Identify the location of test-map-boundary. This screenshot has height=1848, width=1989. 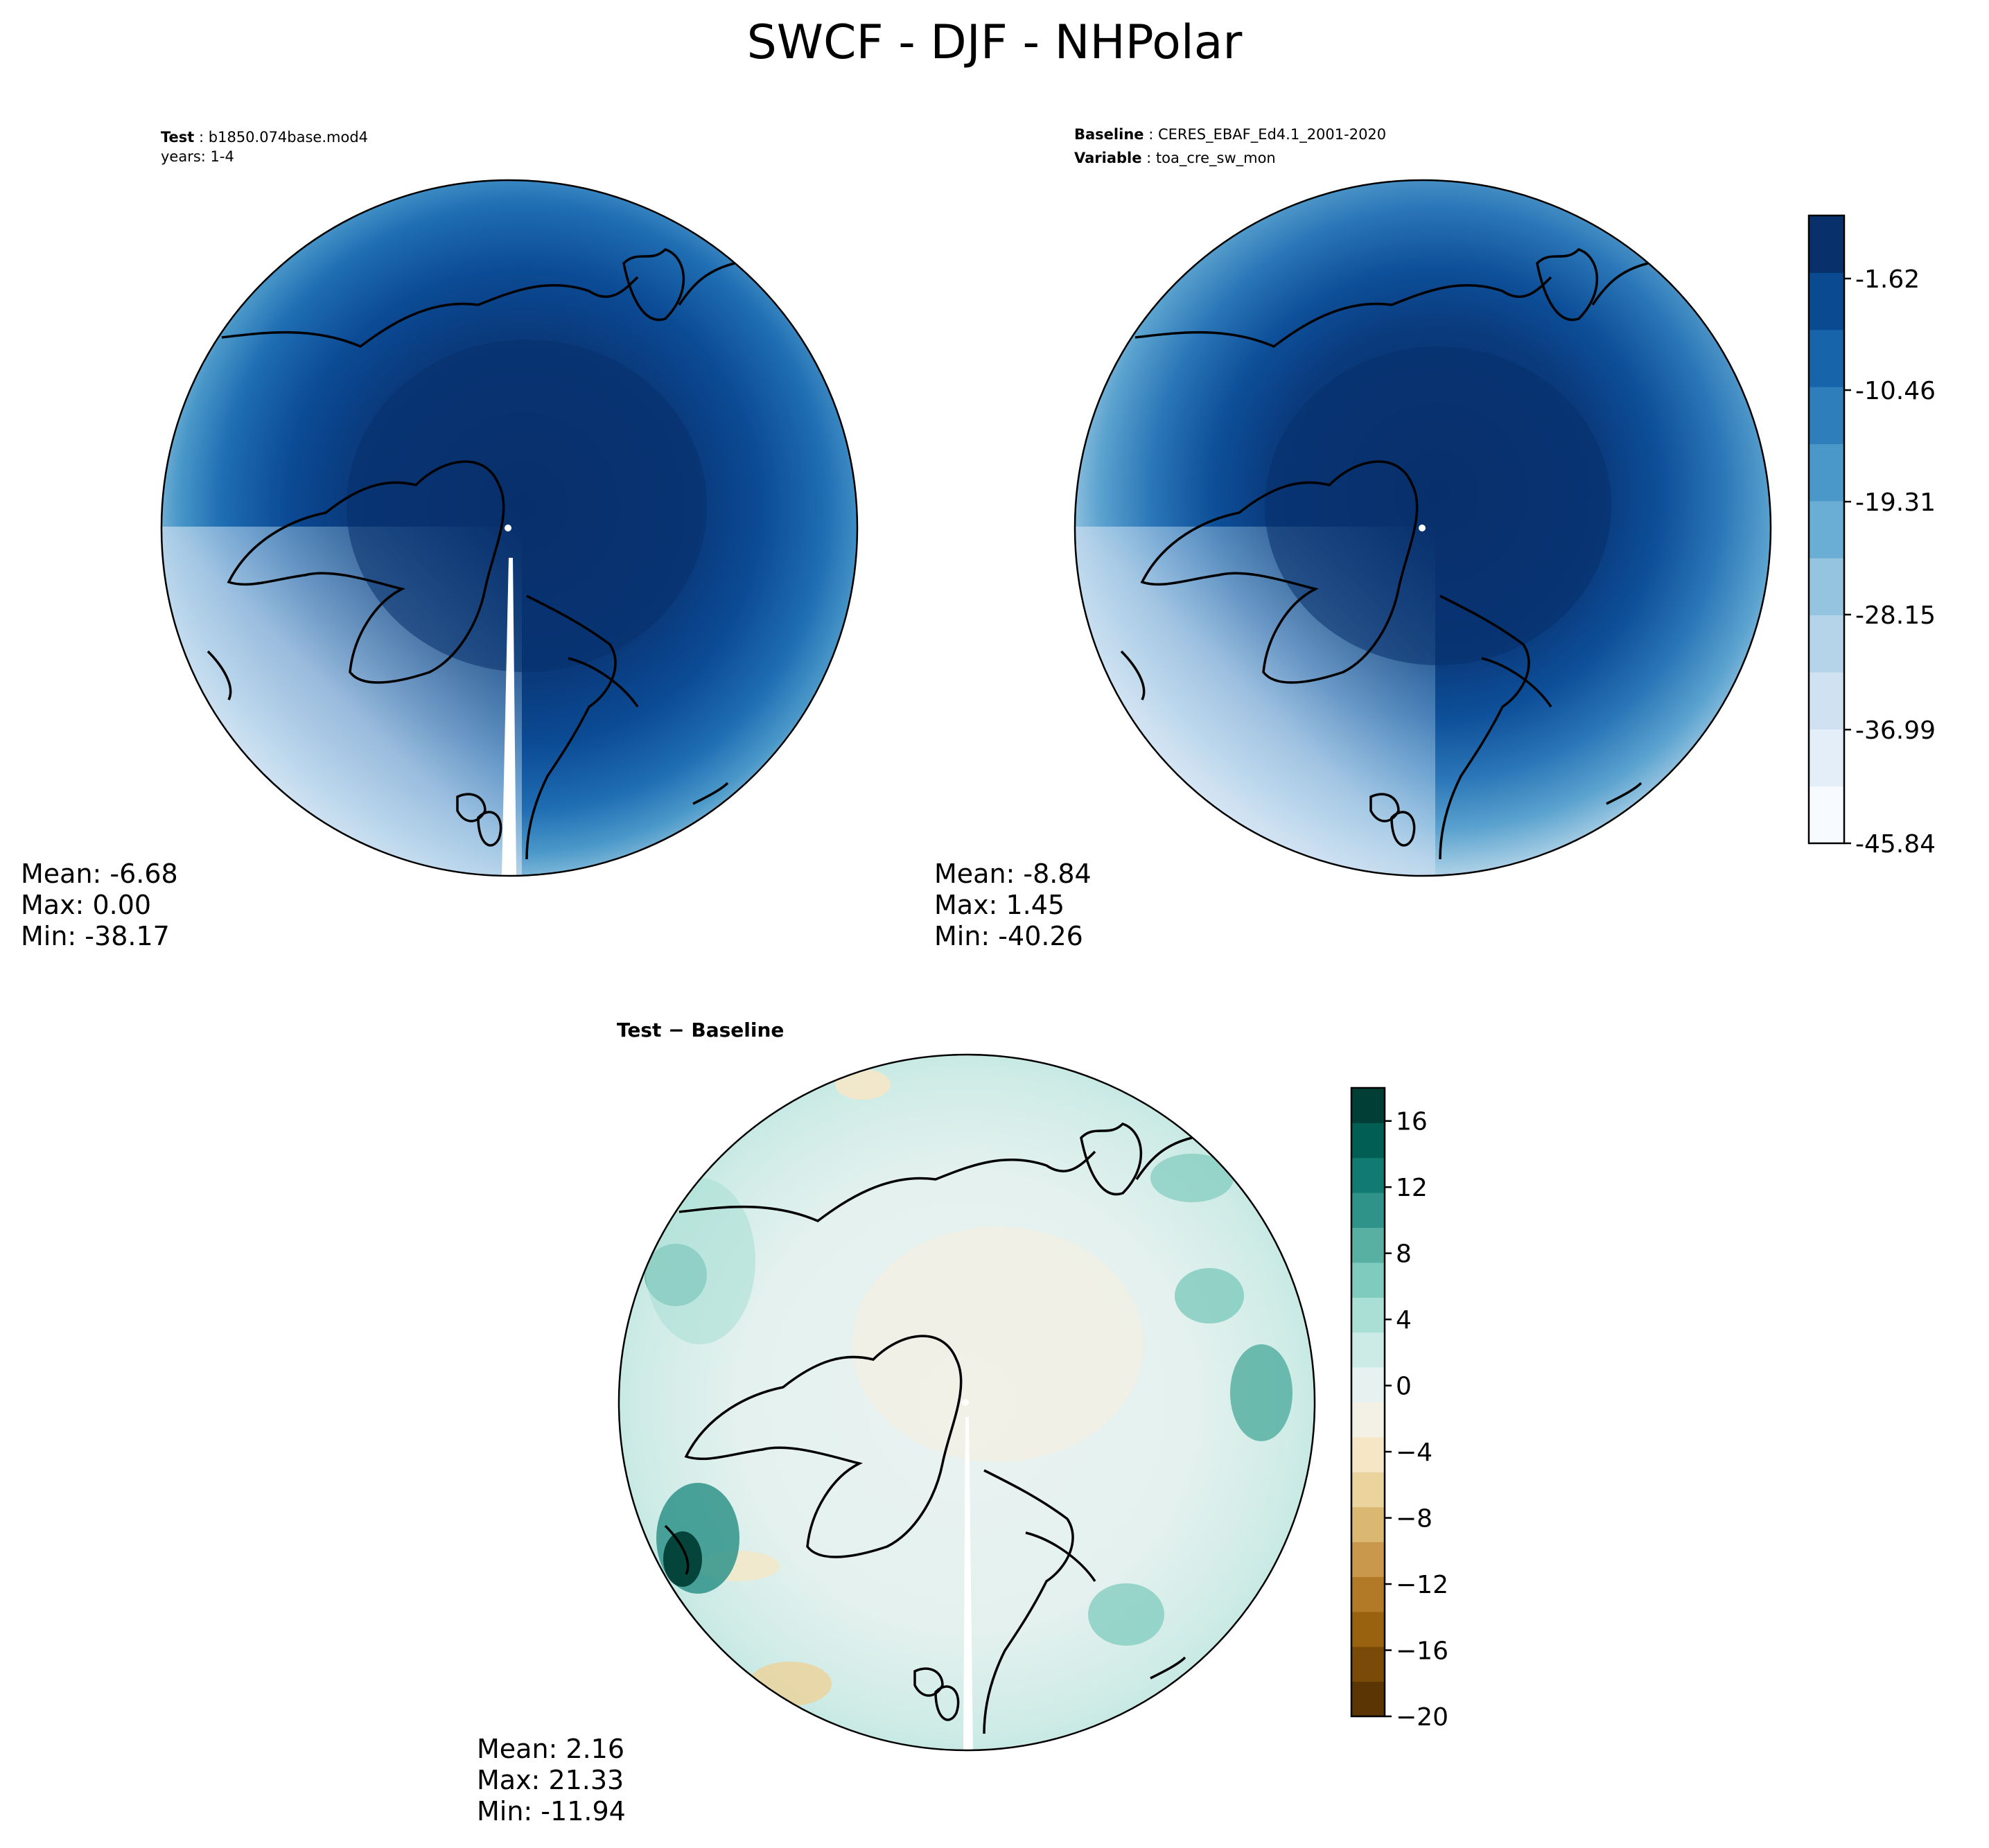
(509, 528).